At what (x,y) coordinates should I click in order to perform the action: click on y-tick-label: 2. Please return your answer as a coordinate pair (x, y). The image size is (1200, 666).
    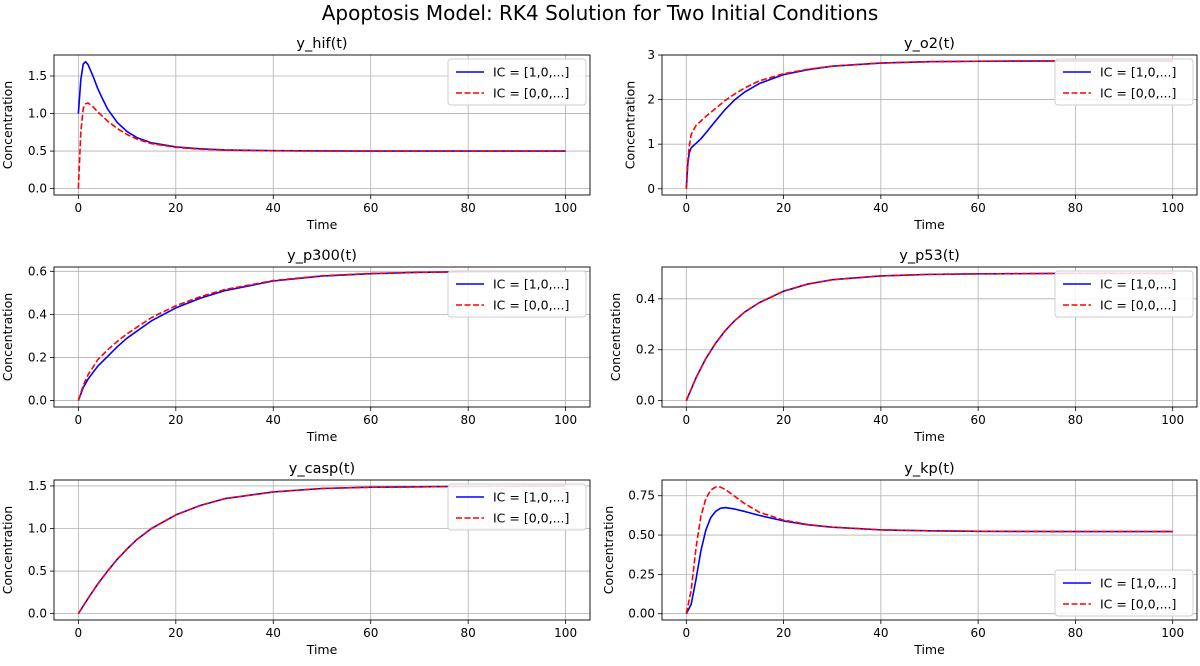
    Looking at the image, I should click on (651, 100).